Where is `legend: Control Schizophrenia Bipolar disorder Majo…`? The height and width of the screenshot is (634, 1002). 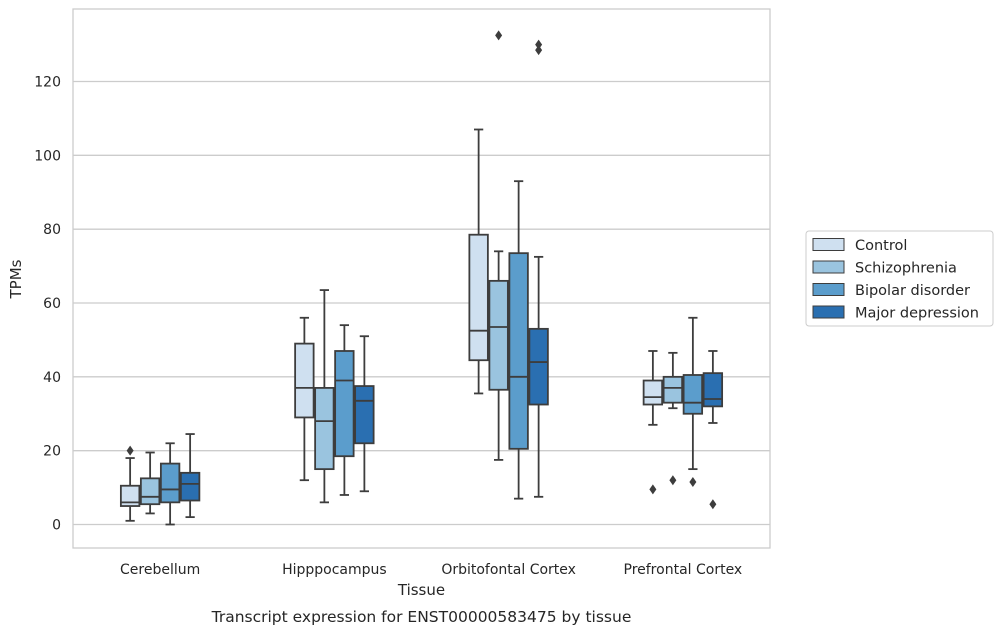
legend: Control Schizophrenia Bipolar disorder Majo… is located at coordinates (899, 278).